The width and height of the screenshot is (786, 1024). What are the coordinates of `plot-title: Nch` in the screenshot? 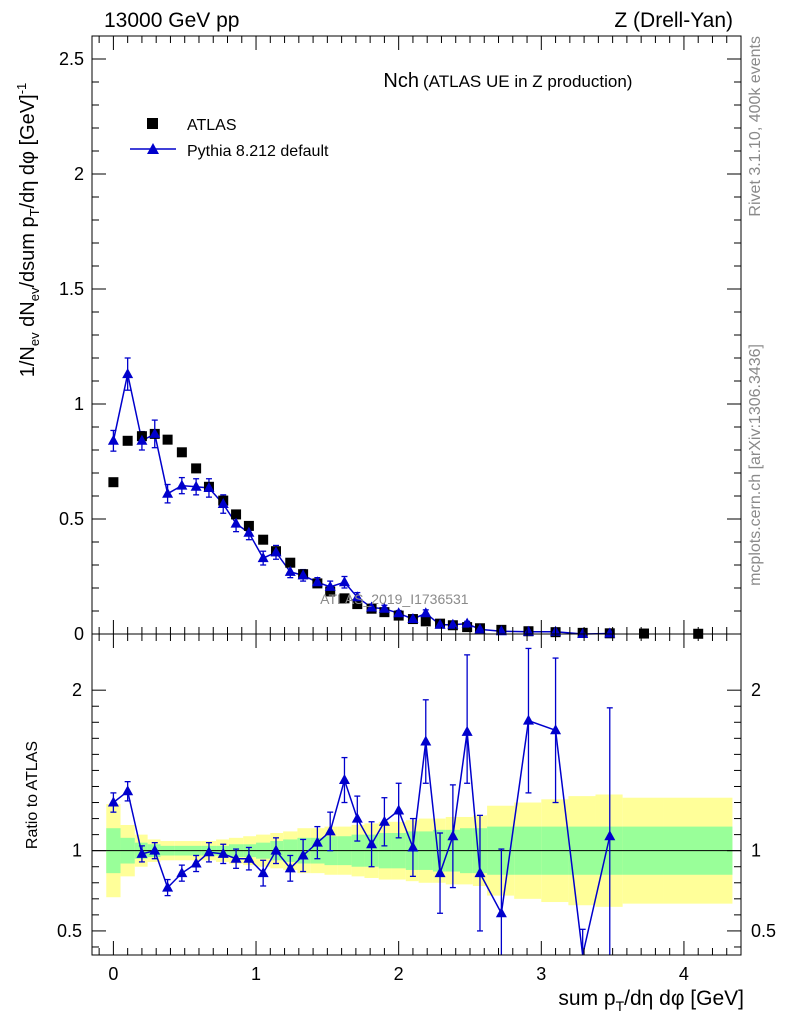 It's located at (401, 81).